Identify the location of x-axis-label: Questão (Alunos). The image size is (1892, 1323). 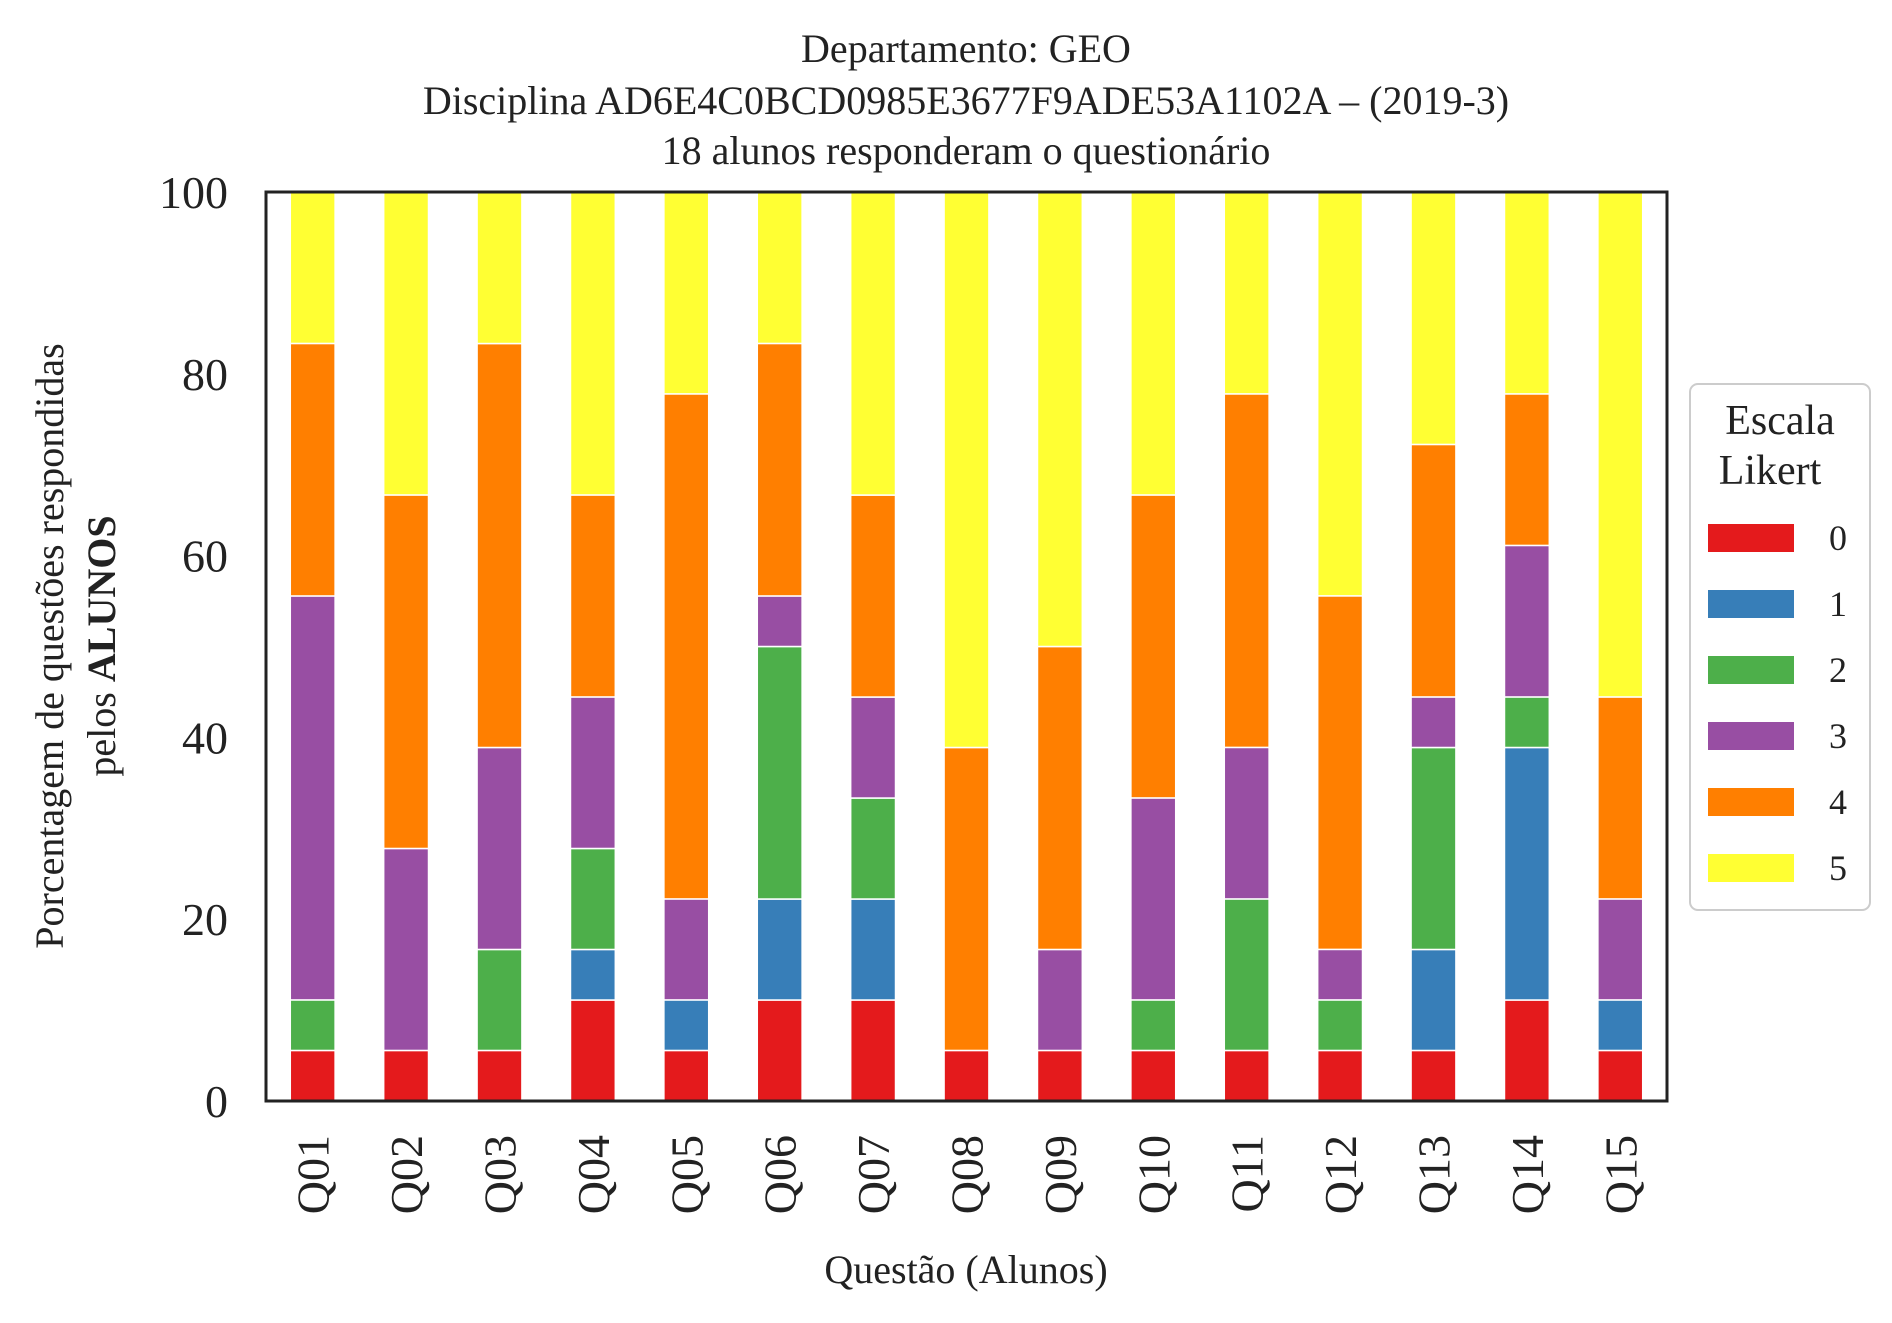
(965, 1269).